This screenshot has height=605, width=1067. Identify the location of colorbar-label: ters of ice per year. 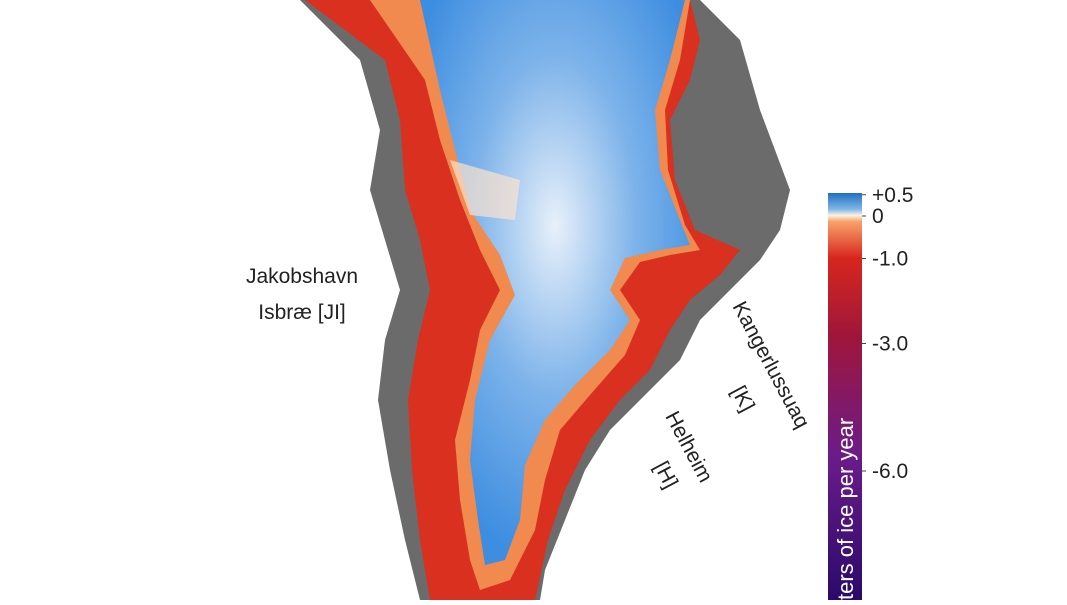
(845, 509).